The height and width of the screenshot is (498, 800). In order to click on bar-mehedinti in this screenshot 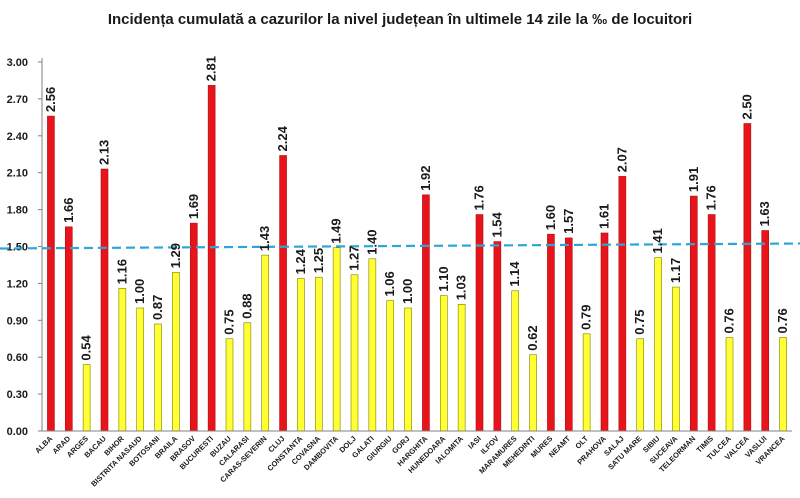, I will do `click(533, 393)`.